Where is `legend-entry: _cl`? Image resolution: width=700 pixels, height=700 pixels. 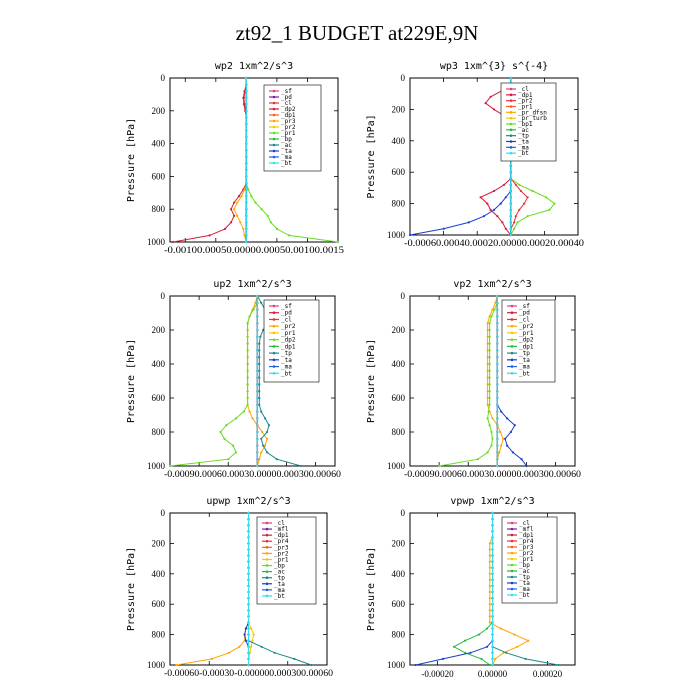 legend-entry: _cl is located at coordinates (524, 523).